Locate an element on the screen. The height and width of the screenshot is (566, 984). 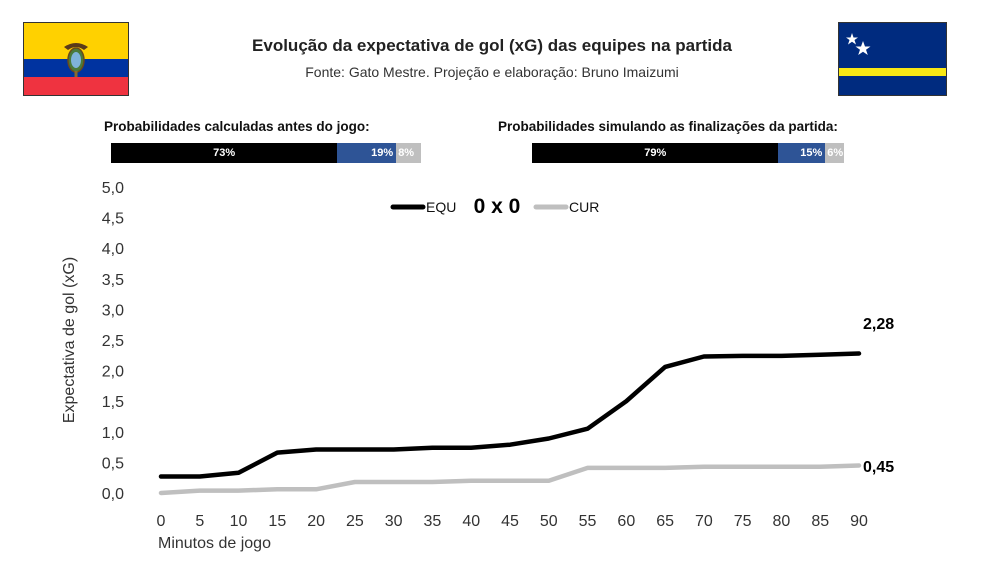
x-tick-label: 90 is located at coordinates (859, 521).